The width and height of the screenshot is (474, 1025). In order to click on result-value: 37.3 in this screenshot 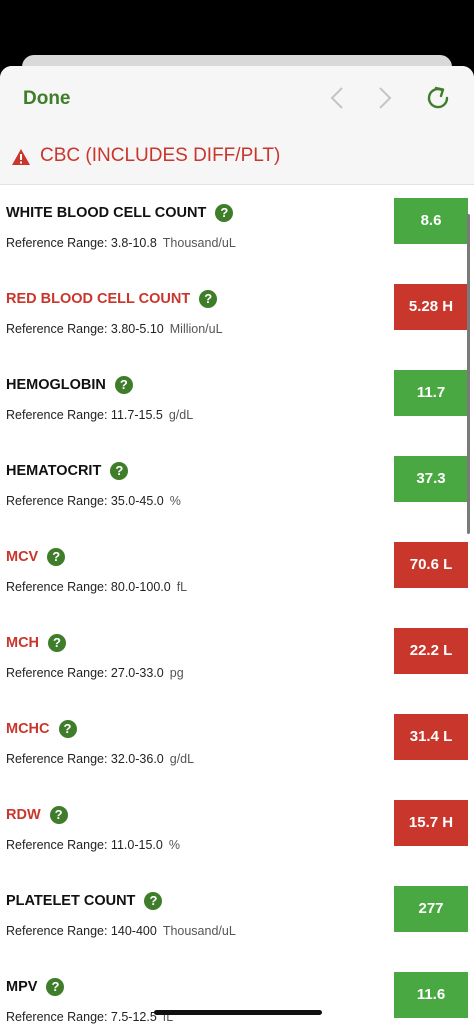, I will do `click(431, 479)`.